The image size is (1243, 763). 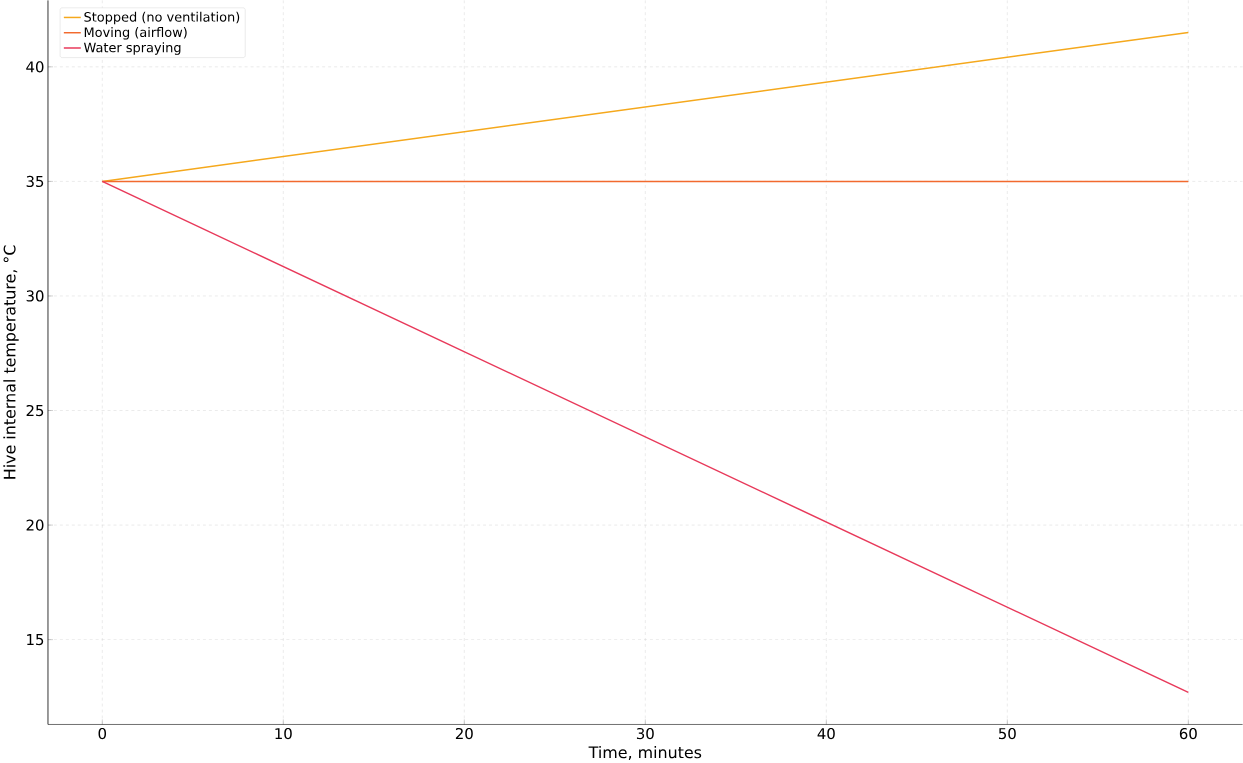 I want to click on y-tick-label: 30, so click(x=35, y=296).